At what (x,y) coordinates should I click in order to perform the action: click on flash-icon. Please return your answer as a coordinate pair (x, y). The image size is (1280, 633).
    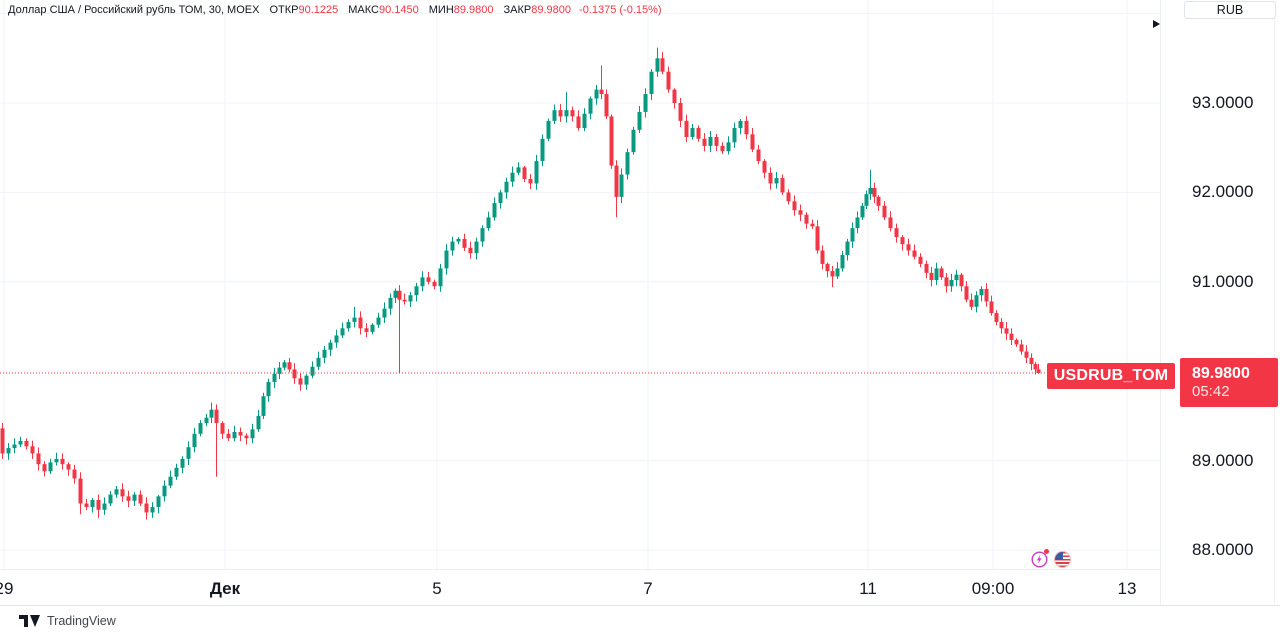
    Looking at the image, I should click on (1040, 558).